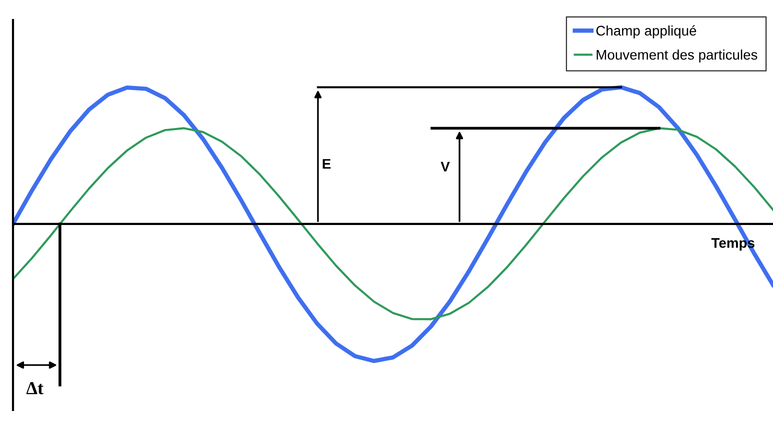  I want to click on legend-label: Mouvement des particules, so click(677, 56).